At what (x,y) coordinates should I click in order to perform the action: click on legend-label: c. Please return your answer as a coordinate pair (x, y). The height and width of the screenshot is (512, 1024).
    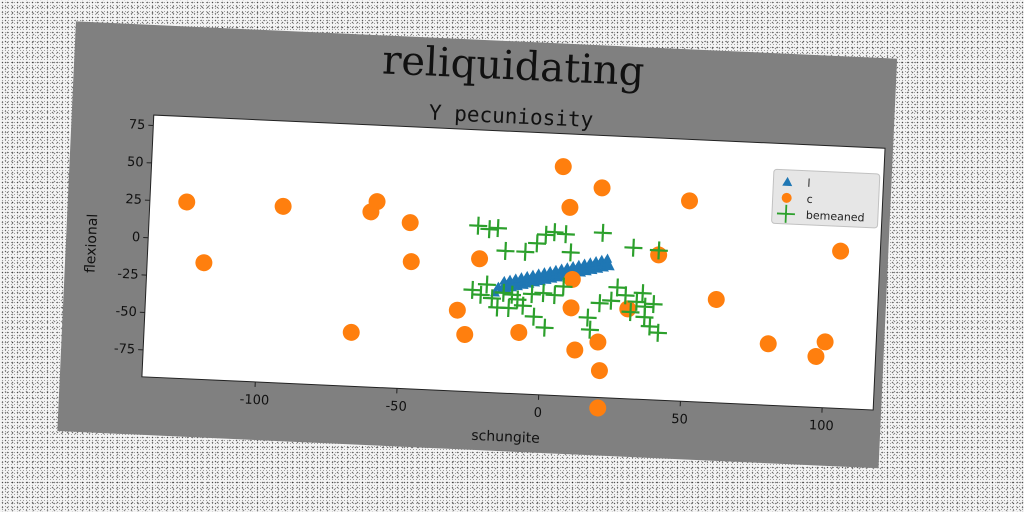
    Looking at the image, I should click on (809, 199).